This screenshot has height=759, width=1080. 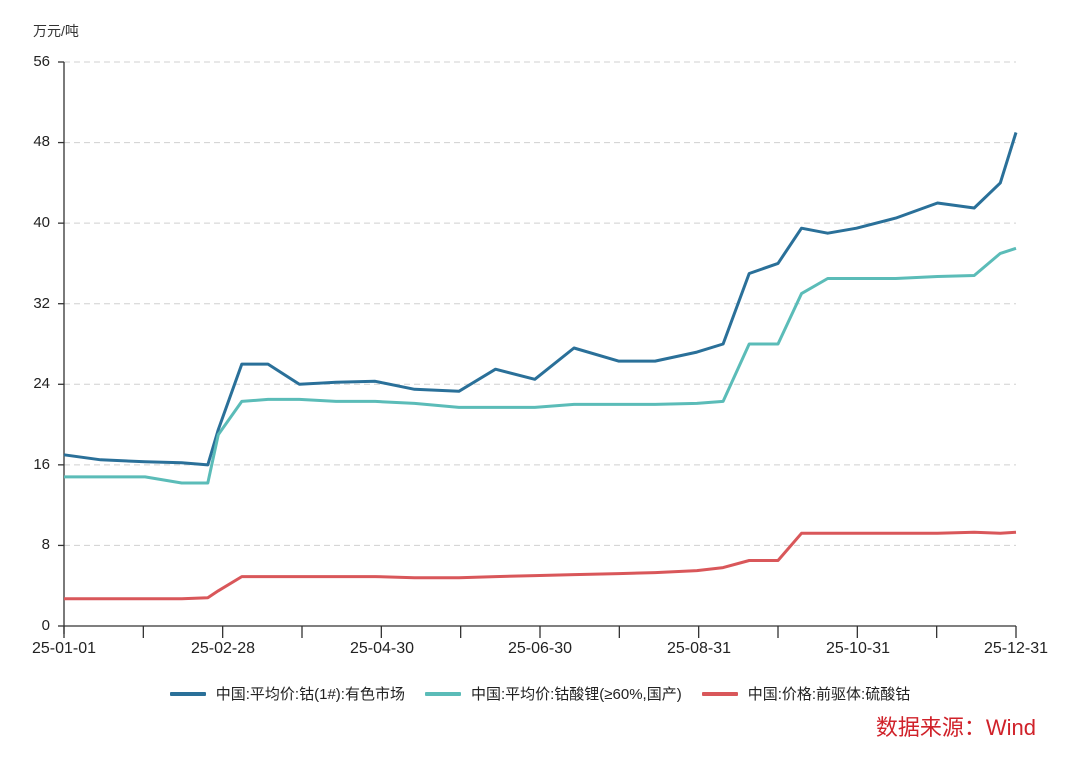 What do you see at coordinates (41, 61) in the screenshot?
I see `y-tick-label: 56` at bounding box center [41, 61].